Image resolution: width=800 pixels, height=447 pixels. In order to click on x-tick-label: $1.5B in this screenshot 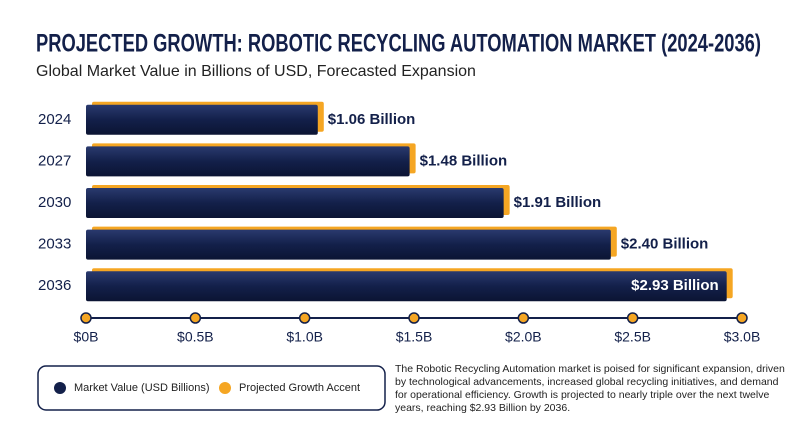, I will do `click(414, 337)`.